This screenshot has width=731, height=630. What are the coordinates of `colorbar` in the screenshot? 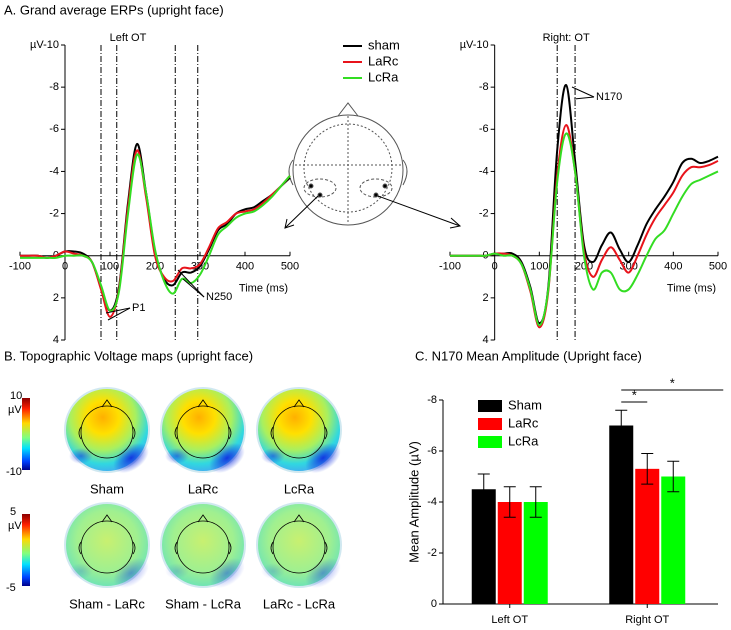 It's located at (26, 434).